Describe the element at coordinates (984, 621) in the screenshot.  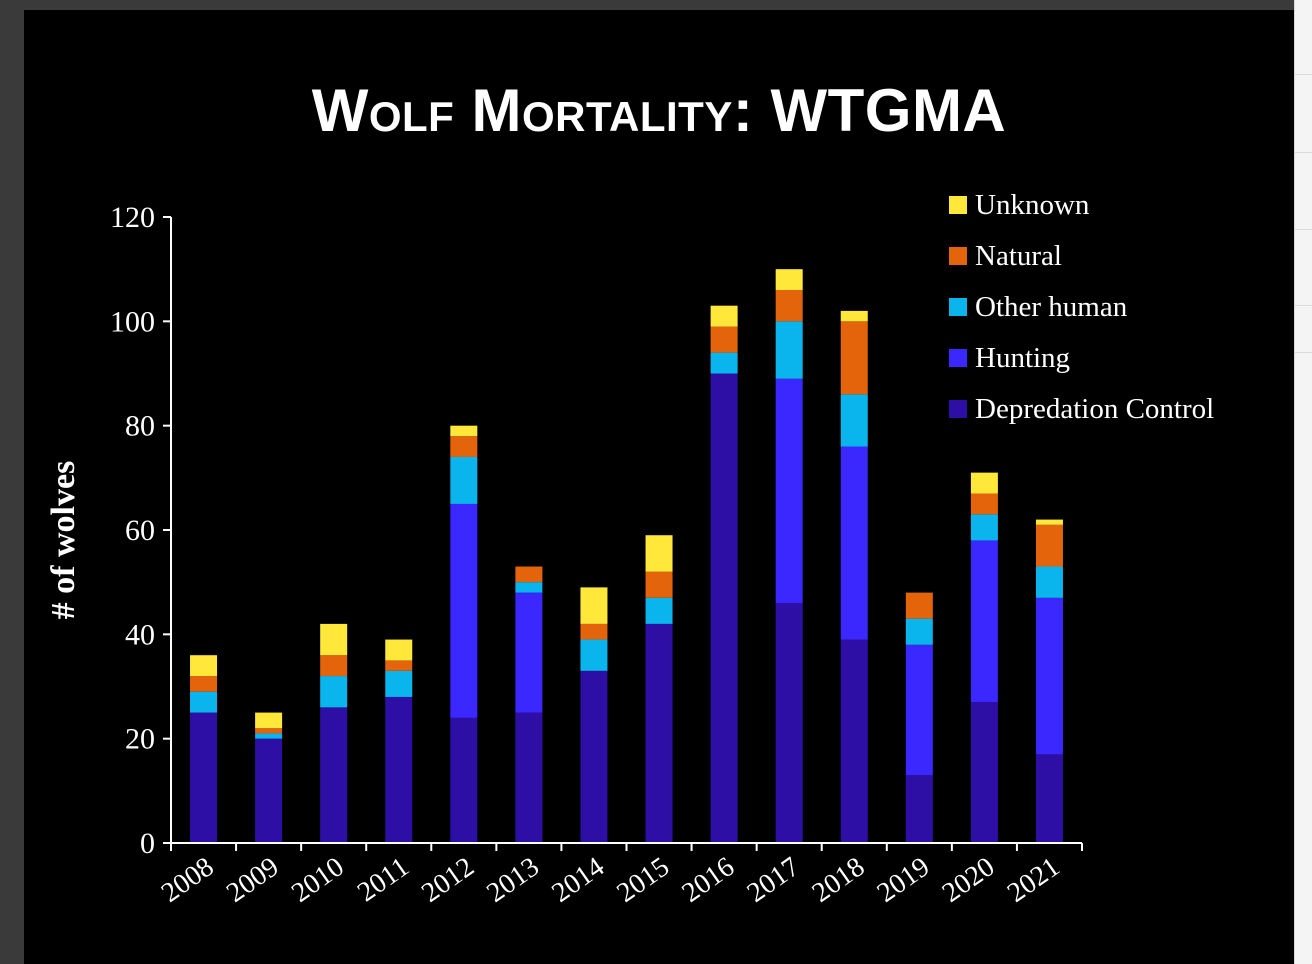
I see `bar-segment-hunting-2020` at that location.